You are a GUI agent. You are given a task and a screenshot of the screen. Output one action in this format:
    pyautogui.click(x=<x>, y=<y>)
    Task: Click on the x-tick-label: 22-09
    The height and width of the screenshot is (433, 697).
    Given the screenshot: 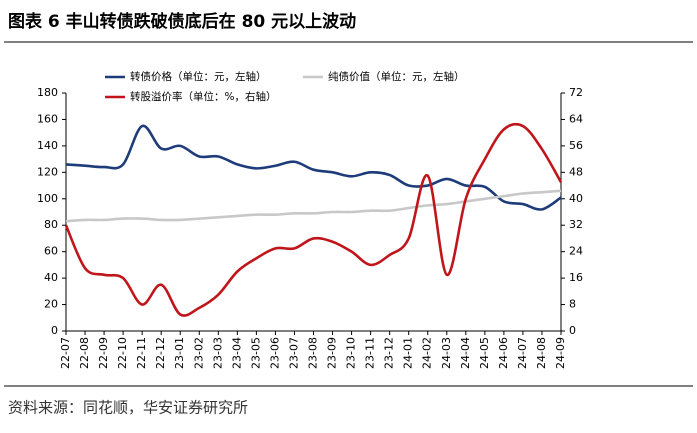 What is the action you would take?
    pyautogui.click(x=103, y=353)
    